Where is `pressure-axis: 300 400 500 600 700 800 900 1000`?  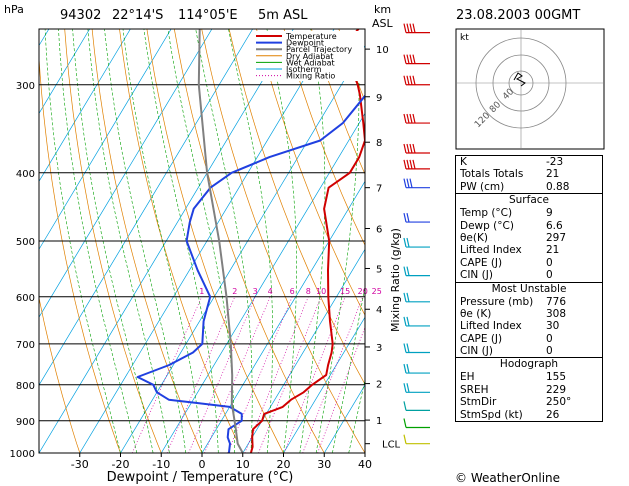
pressure-axis: 300 400 500 600 700 800 900 1000 is located at coordinates (22, 270).